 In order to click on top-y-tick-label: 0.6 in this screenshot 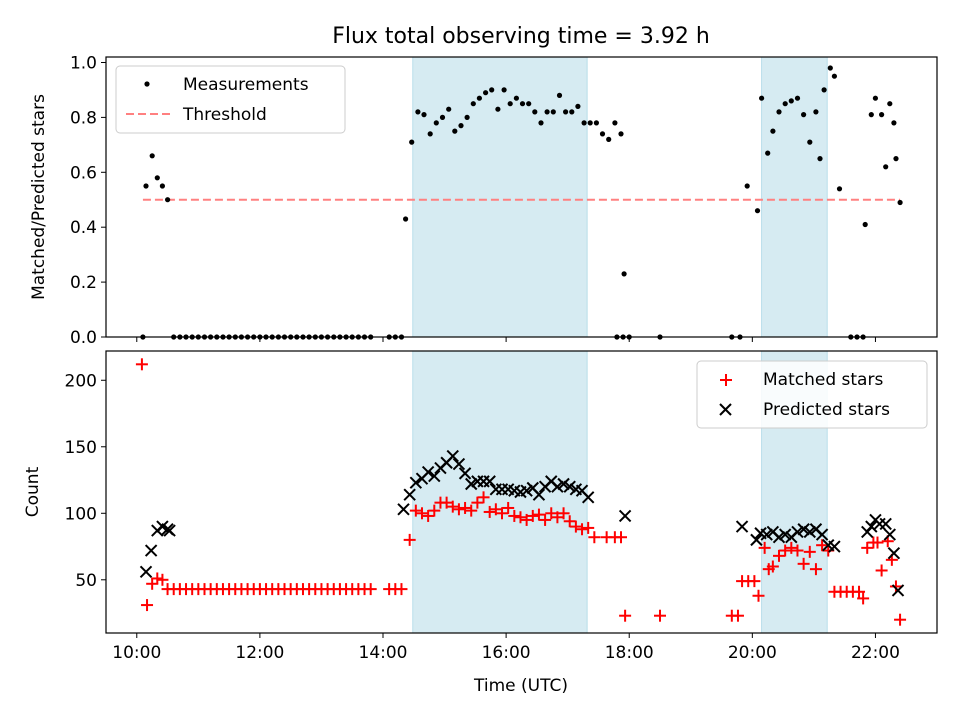, I will do `click(83, 173)`.